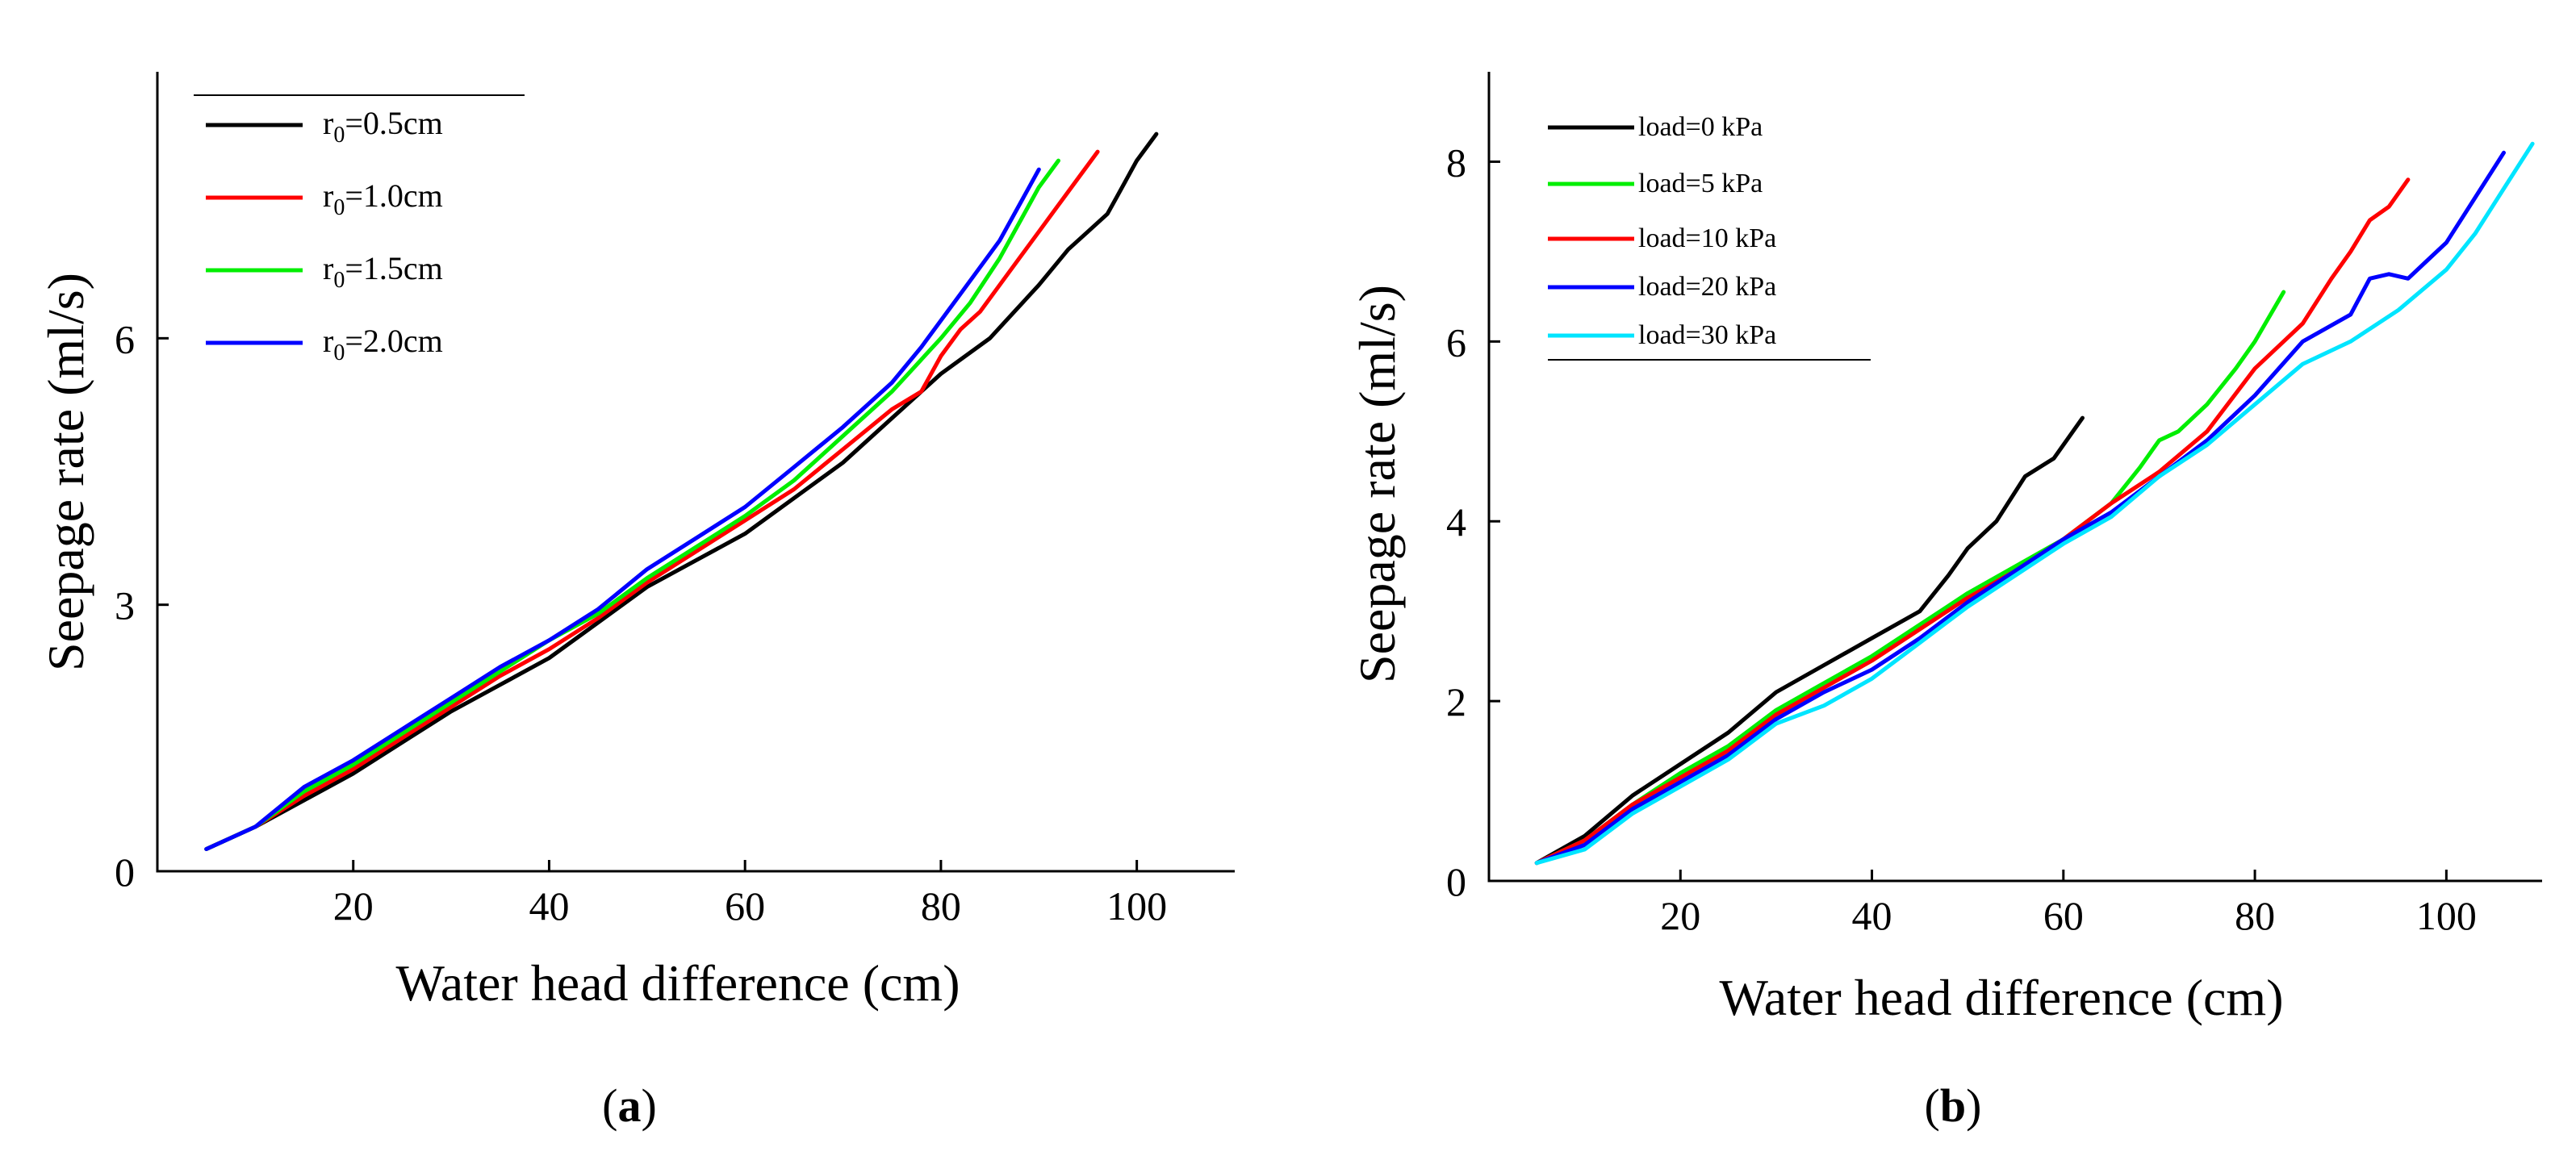 This screenshot has height=1156, width=2576. Describe the element at coordinates (339, 135) in the screenshot. I see `legend-a-label-0-sub: 0` at that location.